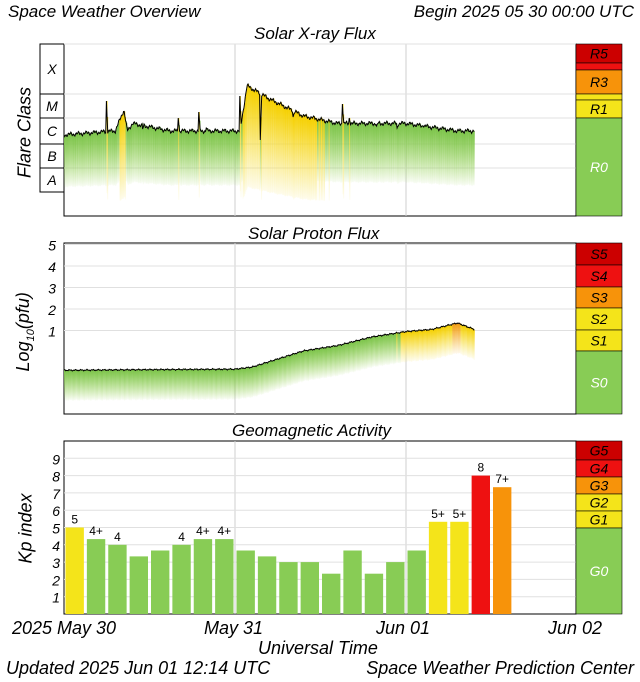  I want to click on kp-level-label: G4, so click(599, 469).